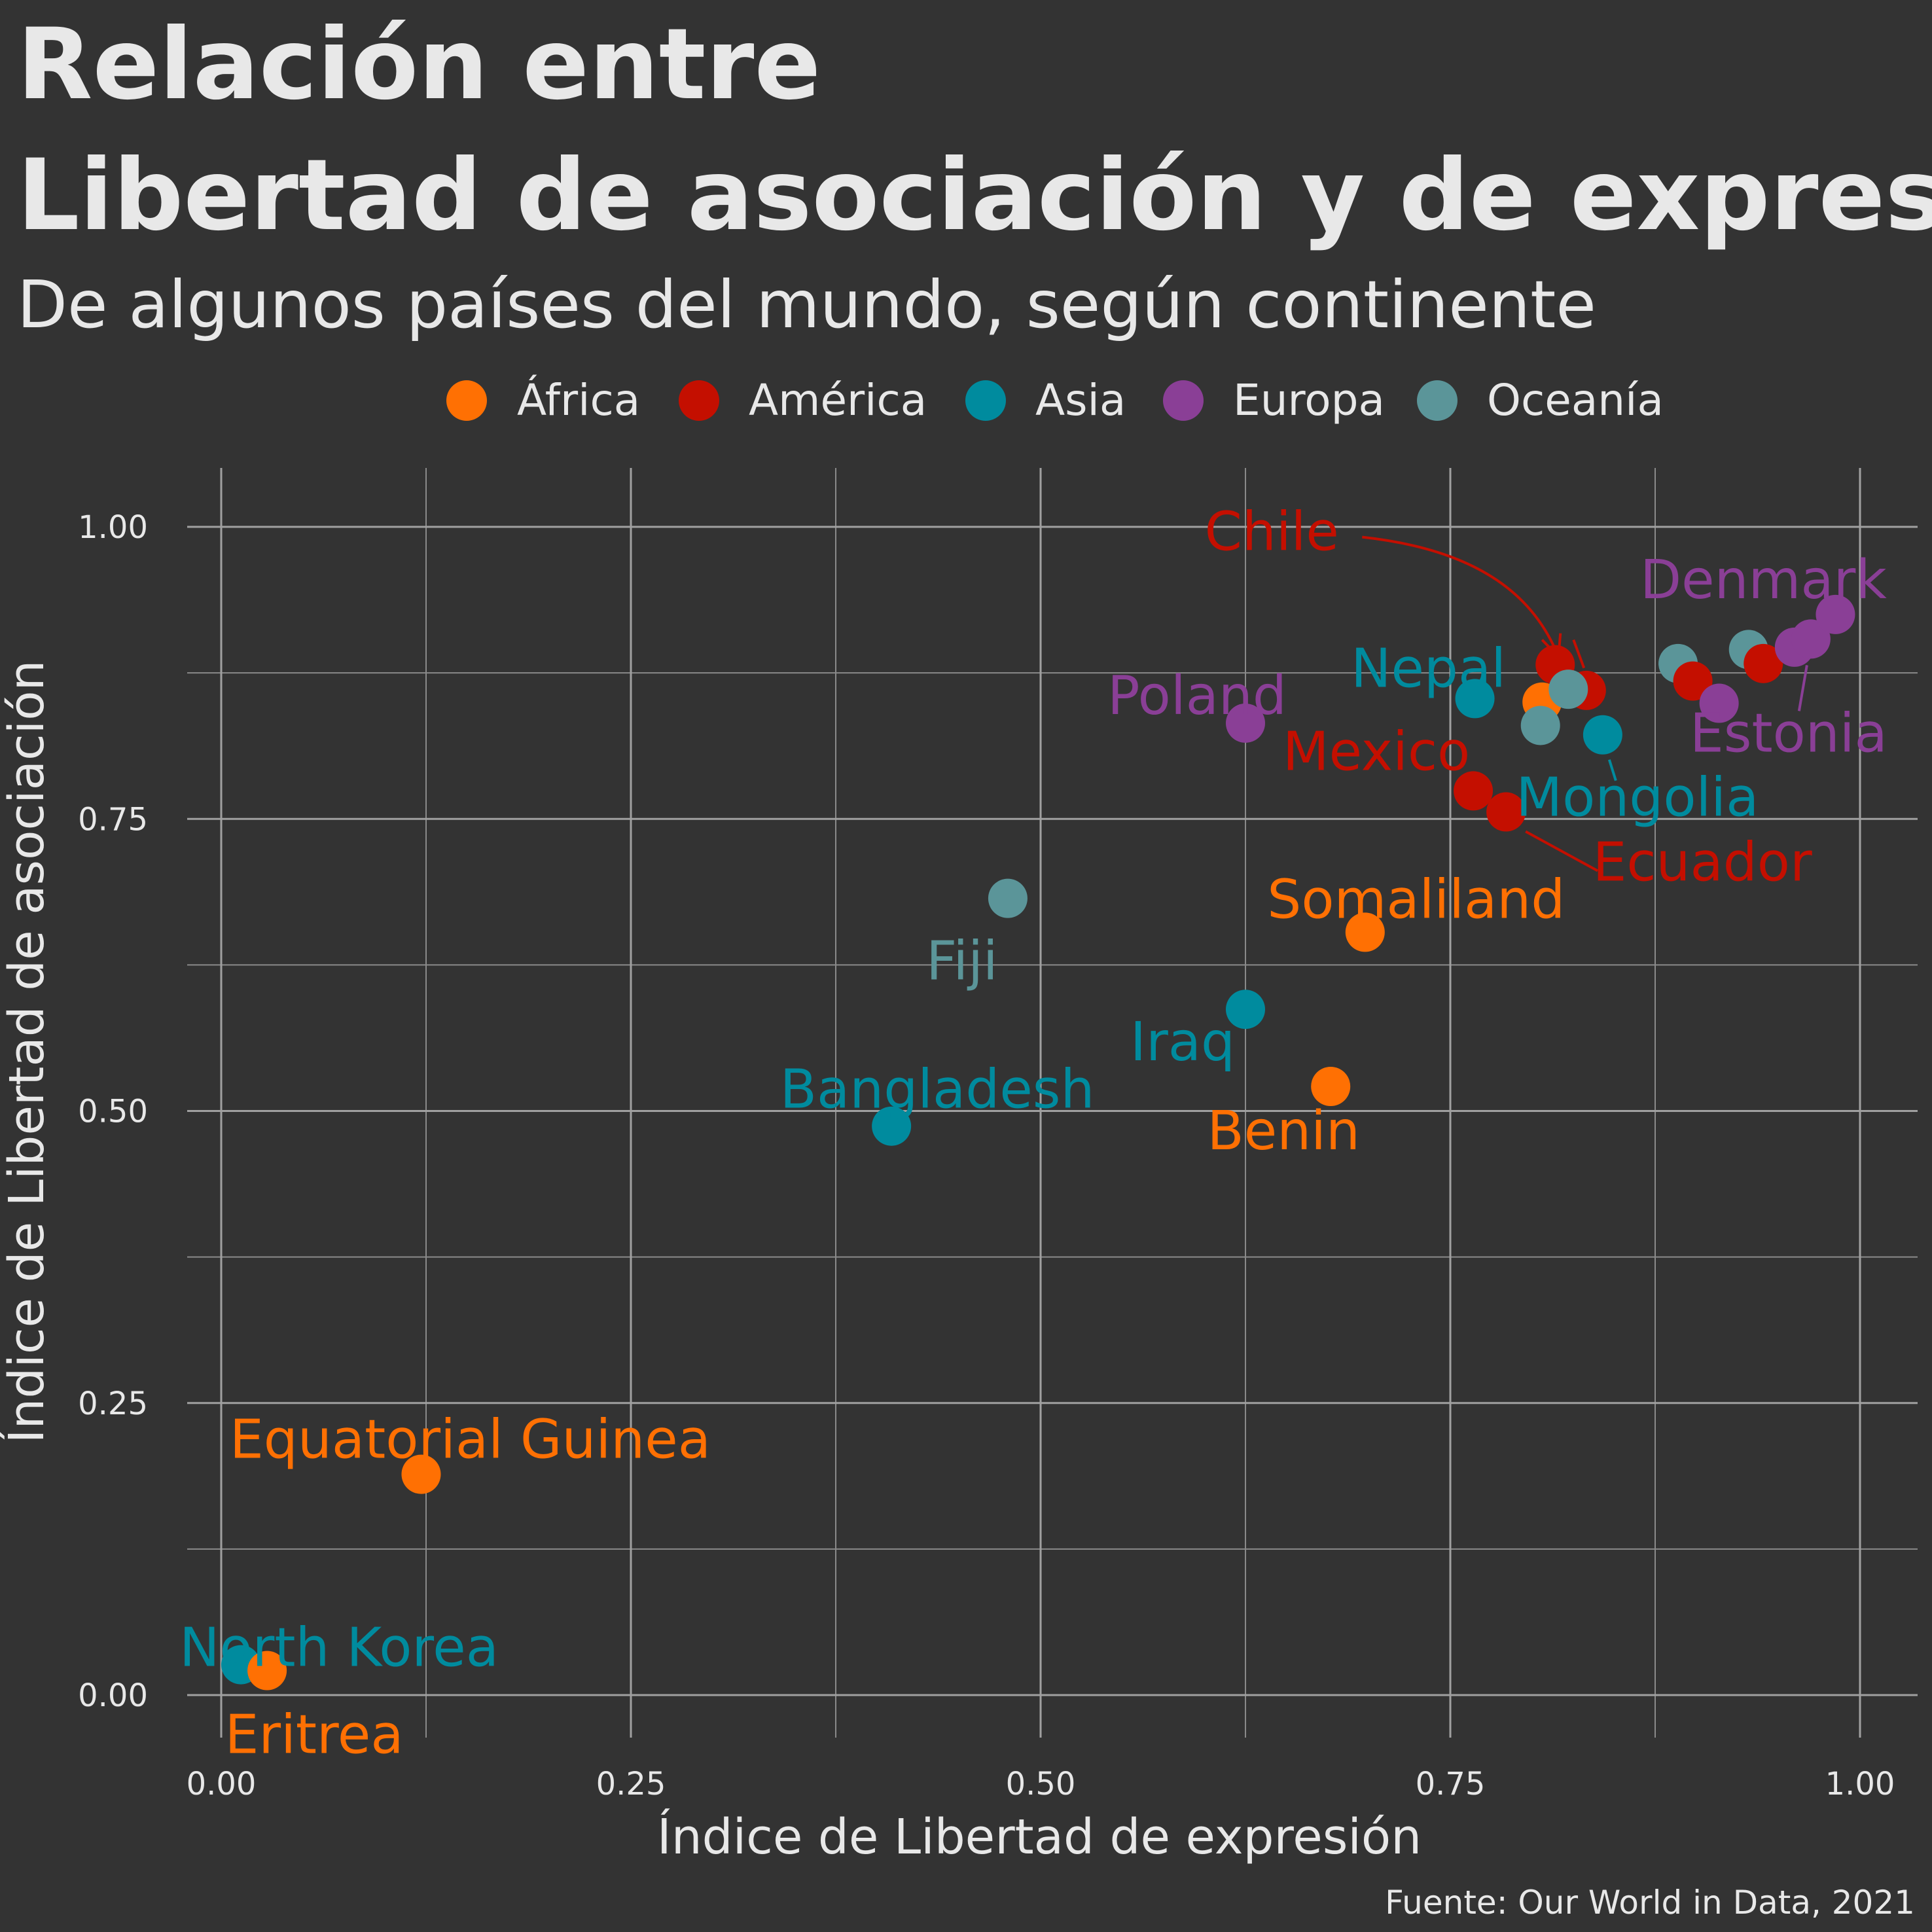 Image resolution: width=1932 pixels, height=1932 pixels. What do you see at coordinates (1272, 532) in the screenshot?
I see `point-label: Chile` at bounding box center [1272, 532].